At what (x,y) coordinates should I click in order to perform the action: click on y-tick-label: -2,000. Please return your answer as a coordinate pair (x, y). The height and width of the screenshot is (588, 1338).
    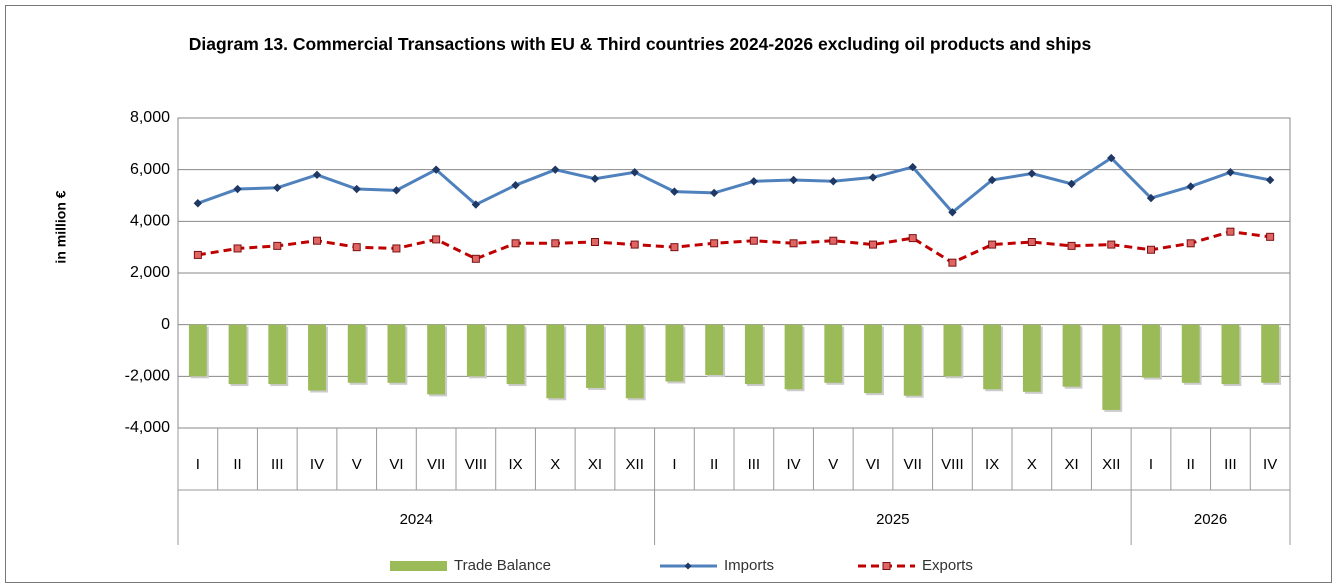
    Looking at the image, I should click on (147, 376).